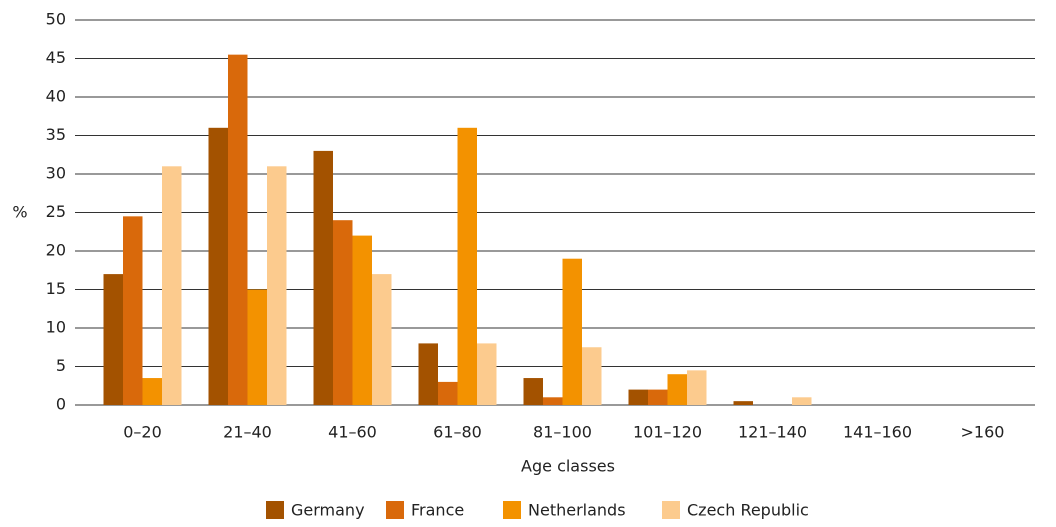 This screenshot has height=527, width=1056. I want to click on x-tick-label: 61–80, so click(457, 432).